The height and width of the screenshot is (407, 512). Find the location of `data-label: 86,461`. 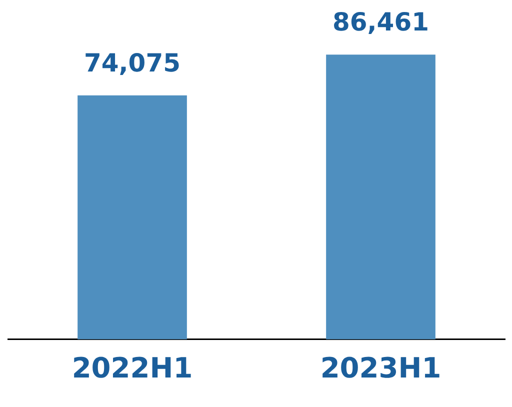

data-label: 86,461 is located at coordinates (380, 22).